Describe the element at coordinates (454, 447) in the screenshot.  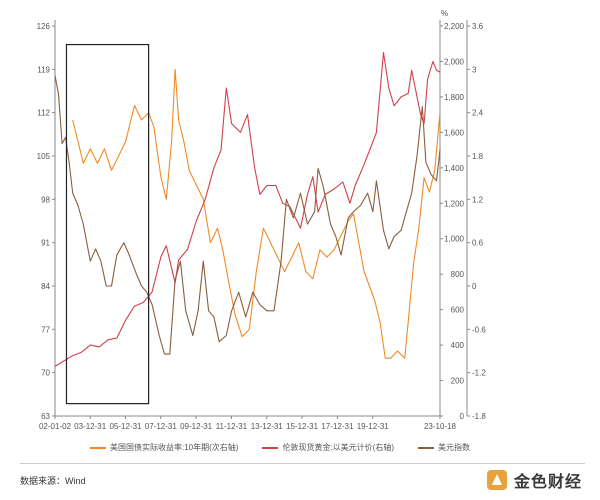
I see `legend-label-dxy: 美元指数` at that location.